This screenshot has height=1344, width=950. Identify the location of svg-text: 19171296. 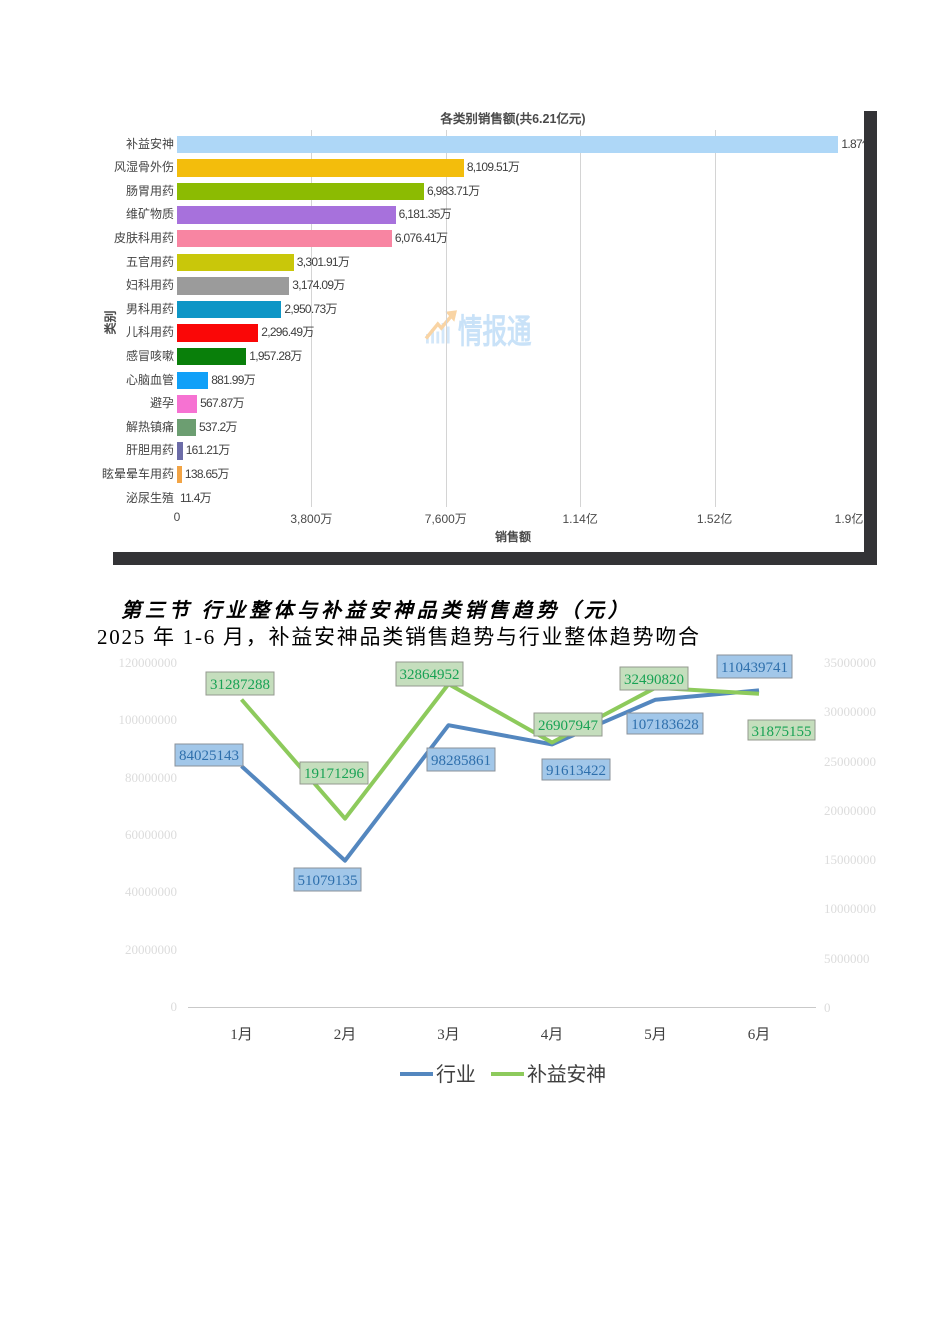
(334, 774).